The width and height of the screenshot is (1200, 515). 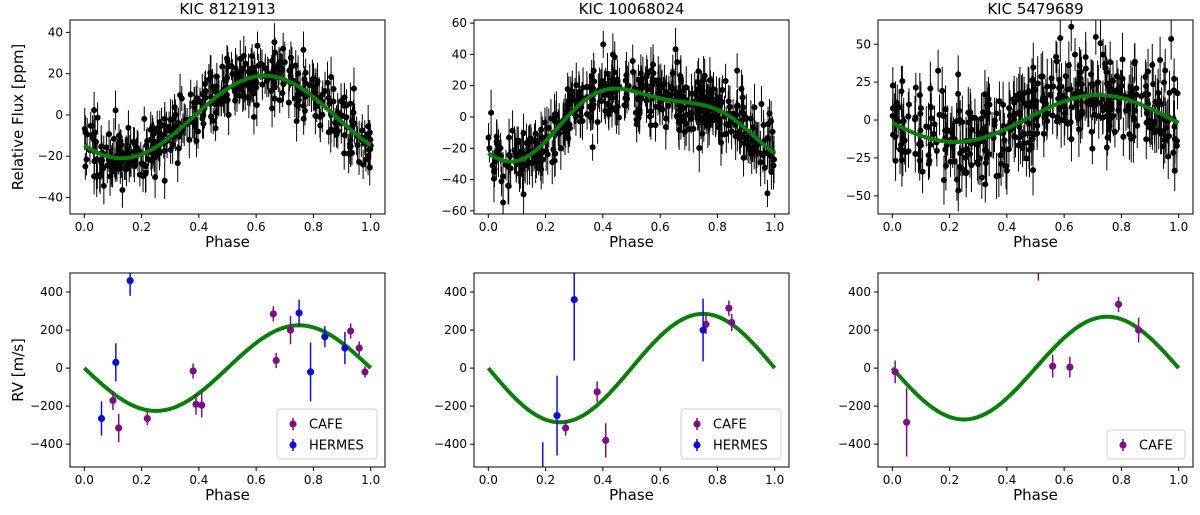 I want to click on x-tick-label: 0.0, so click(x=84, y=227).